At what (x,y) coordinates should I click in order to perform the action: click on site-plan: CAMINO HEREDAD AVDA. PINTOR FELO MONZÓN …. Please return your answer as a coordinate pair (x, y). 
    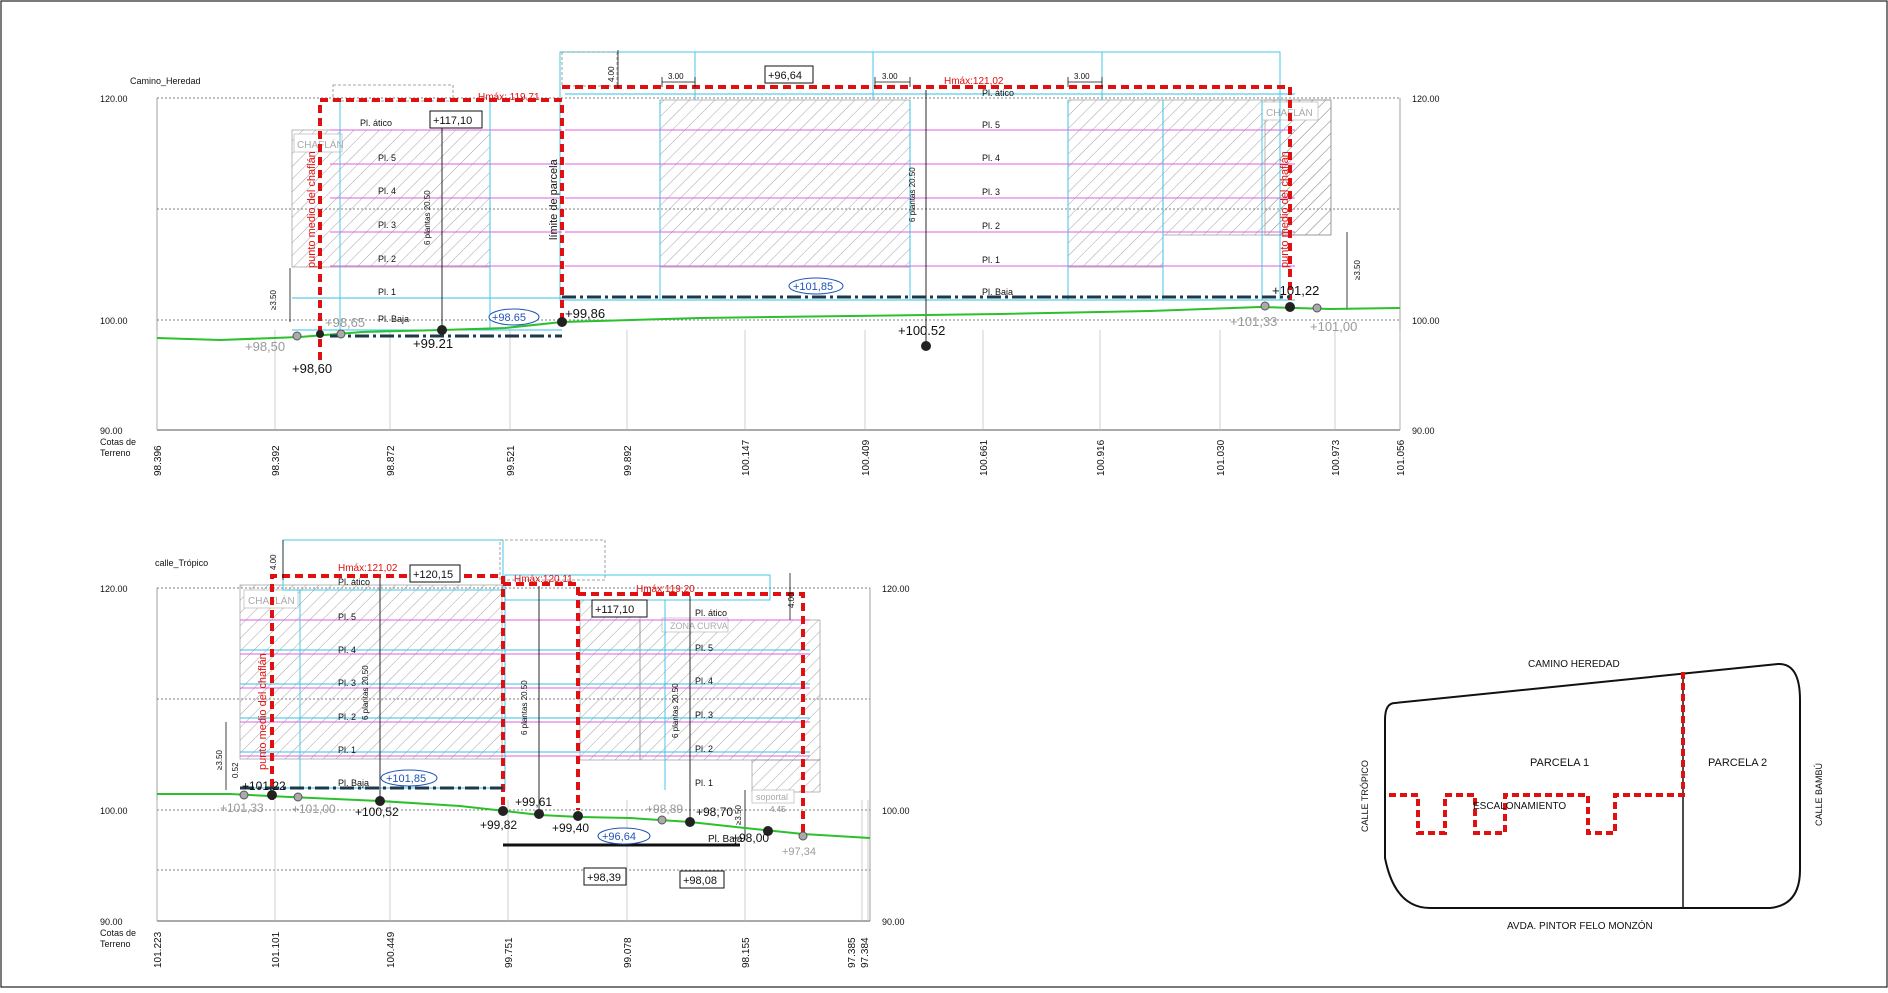
    Looking at the image, I should click on (1592, 795).